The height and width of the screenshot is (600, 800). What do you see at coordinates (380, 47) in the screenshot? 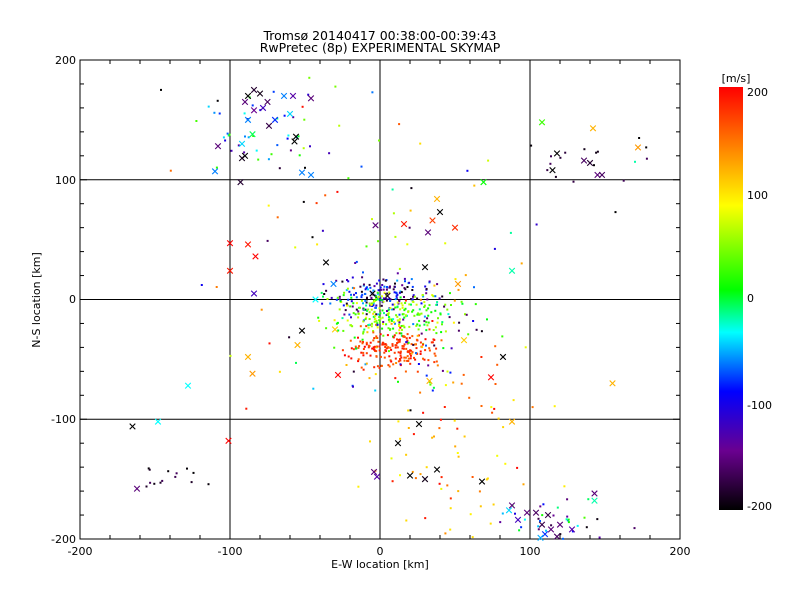
I see `chart-subtitle: RwPretec (8p) EXPERIMENTAL SKYMAP` at bounding box center [380, 47].